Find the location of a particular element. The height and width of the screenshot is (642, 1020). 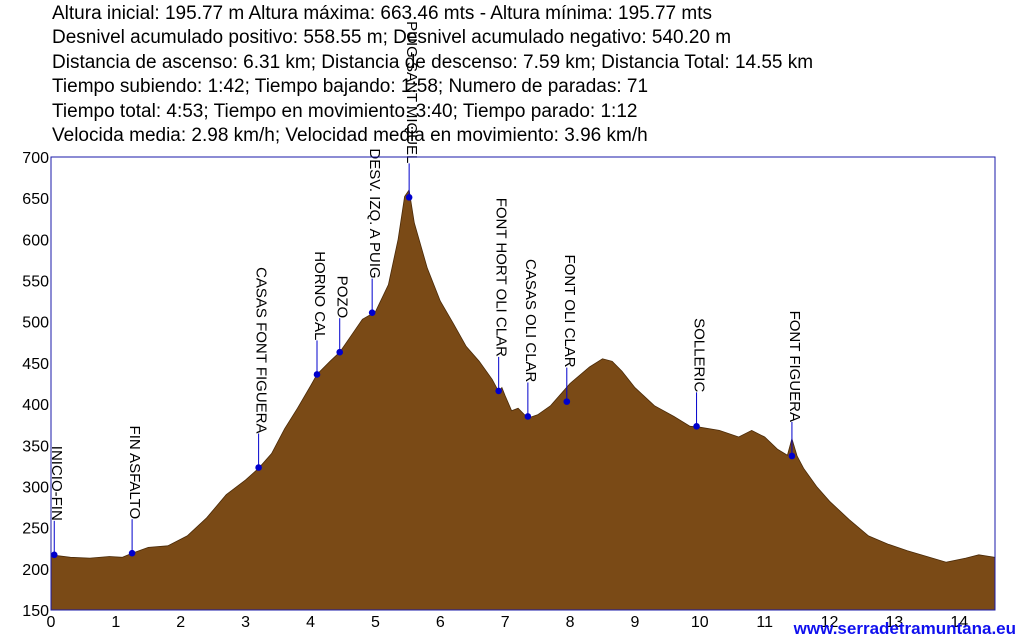

y-tick-label: 700 is located at coordinates (35, 158).